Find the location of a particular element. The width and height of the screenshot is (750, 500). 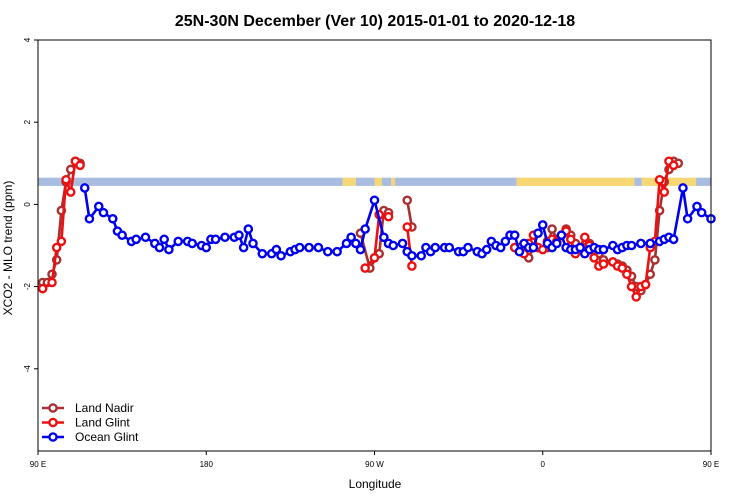

series-ocean-glint is located at coordinates (397, 222).